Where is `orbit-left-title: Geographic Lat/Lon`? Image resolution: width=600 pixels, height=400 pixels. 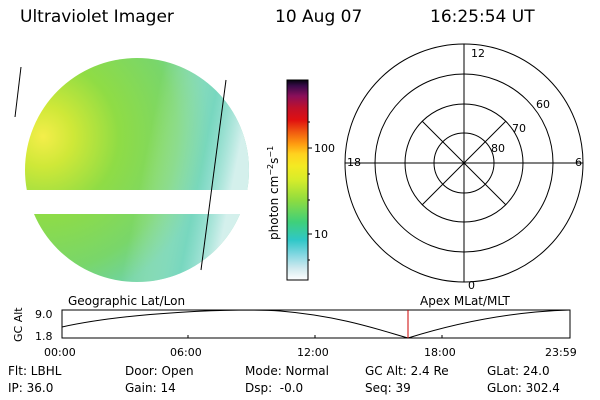
orbit-left-title: Geographic Lat/Lon is located at coordinates (127, 301).